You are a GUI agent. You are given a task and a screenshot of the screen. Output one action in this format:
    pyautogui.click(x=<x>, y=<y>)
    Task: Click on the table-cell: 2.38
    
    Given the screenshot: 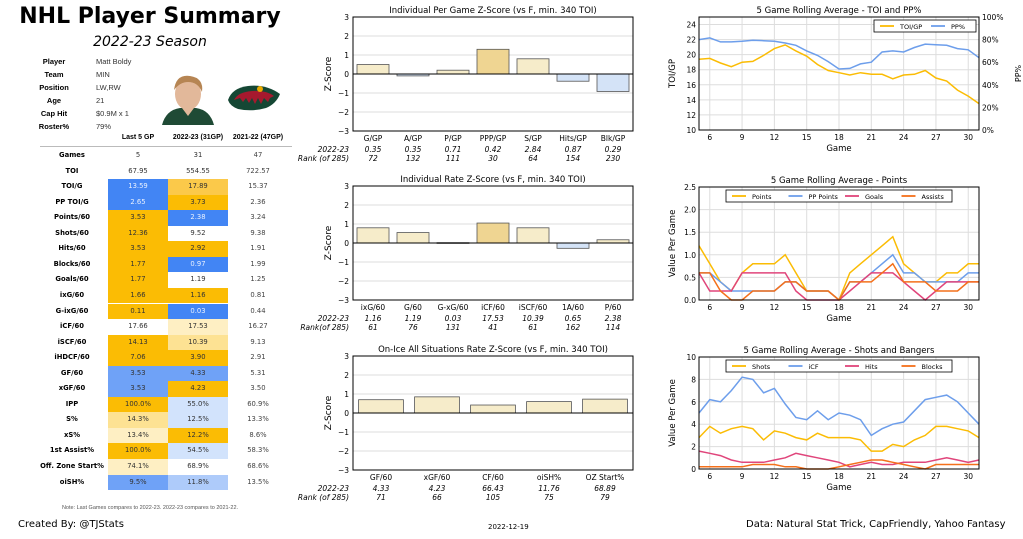 What is the action you would take?
    pyautogui.click(x=198, y=218)
    